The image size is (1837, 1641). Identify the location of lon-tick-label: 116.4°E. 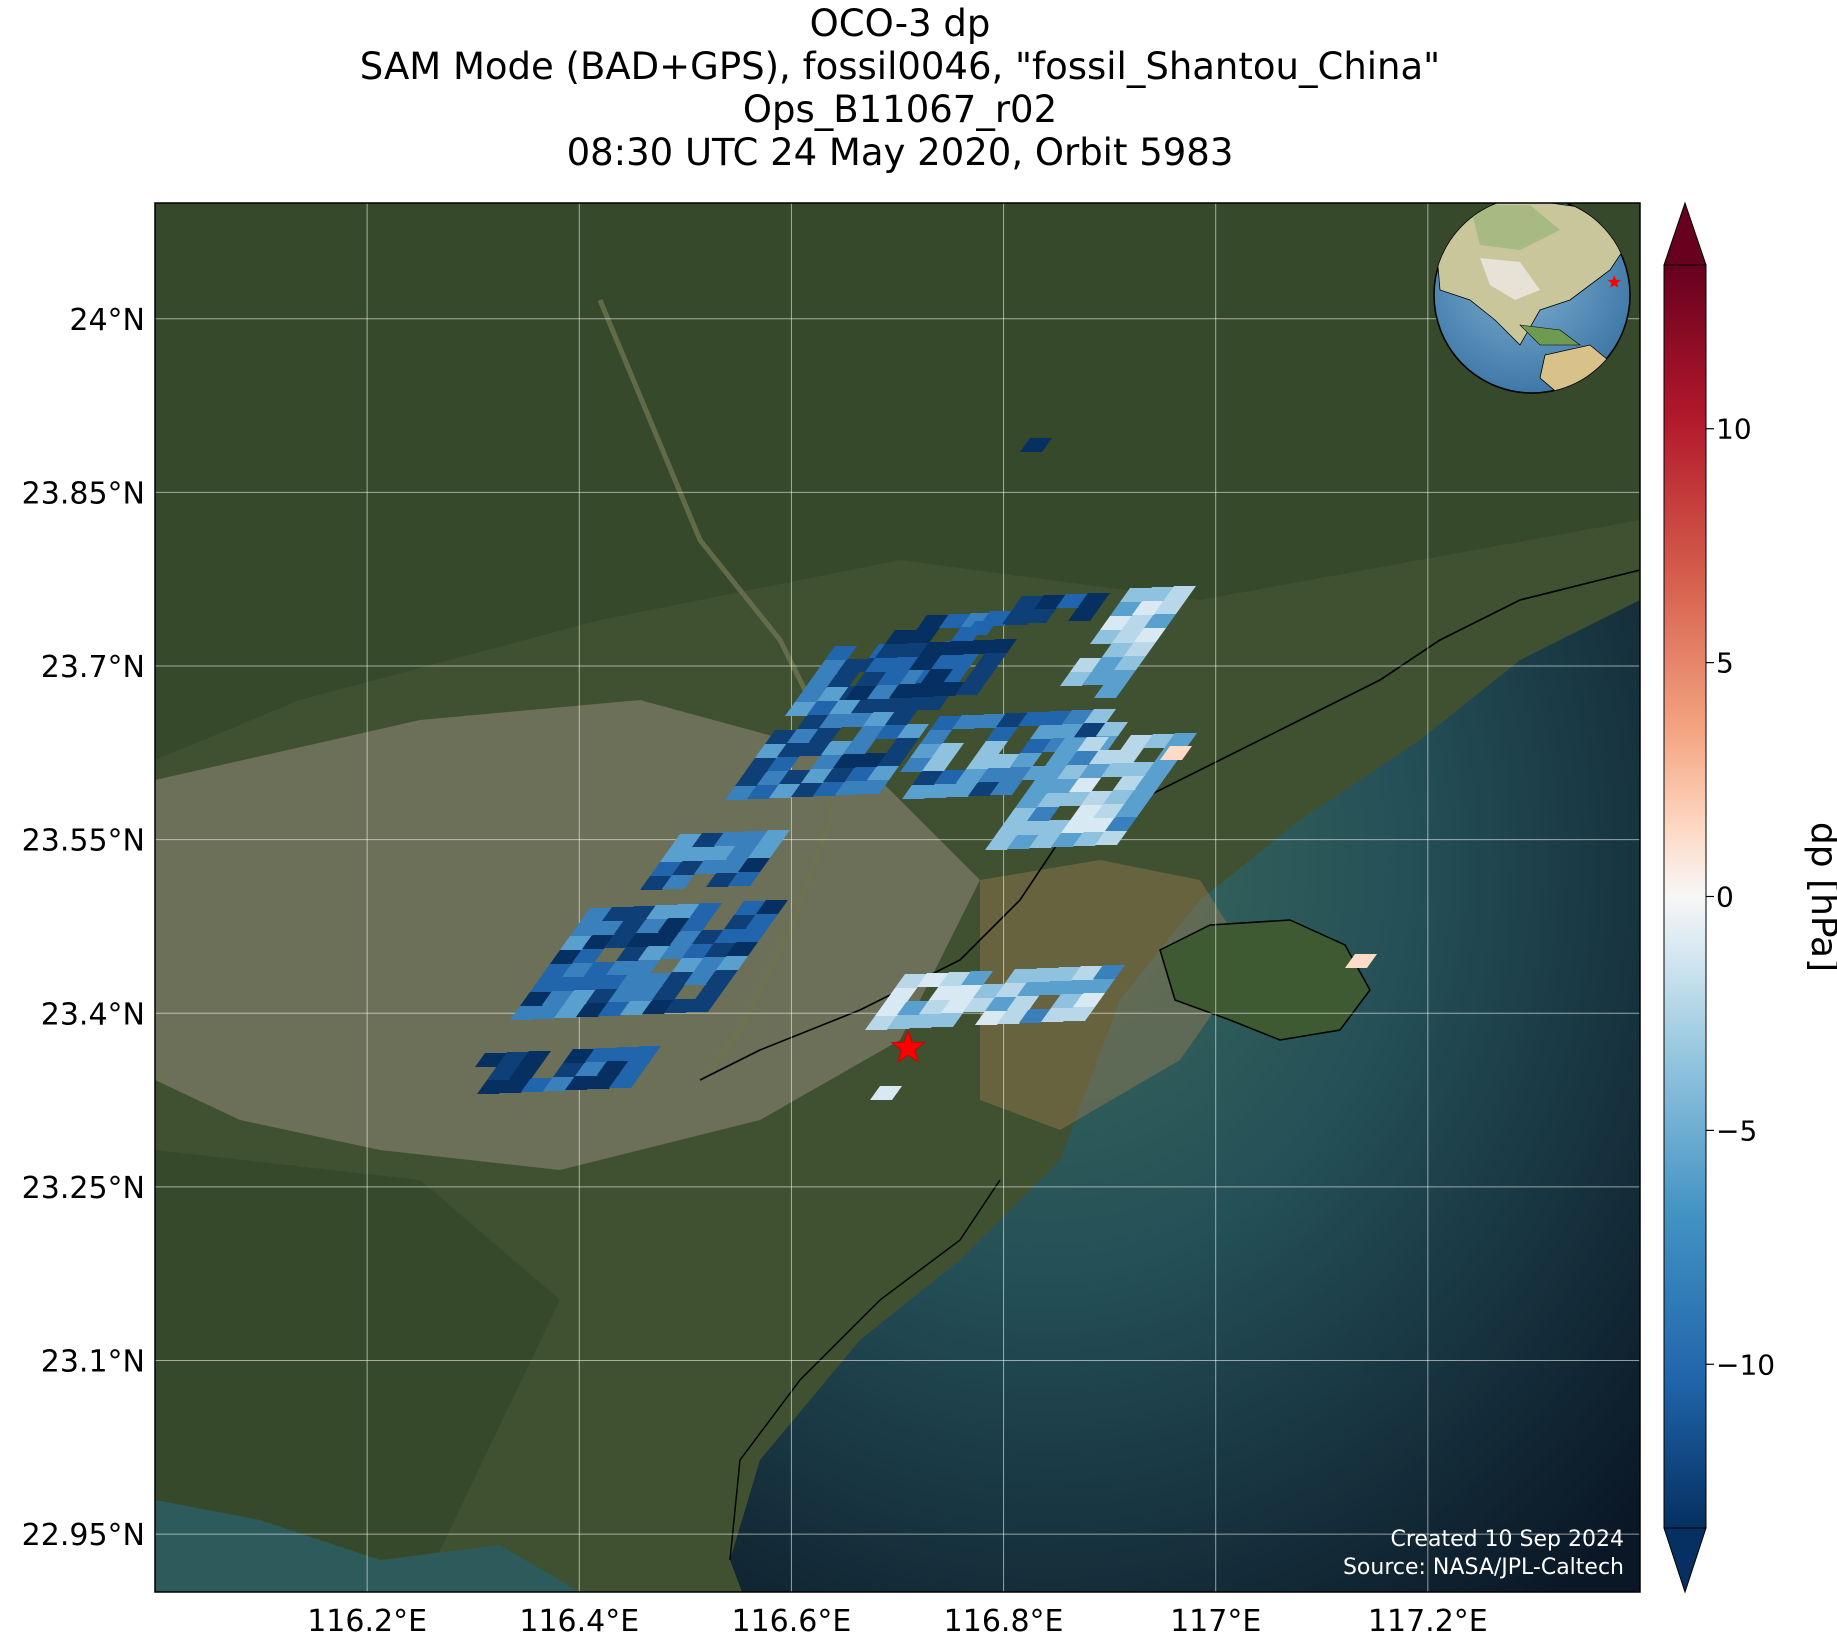
(579, 1621).